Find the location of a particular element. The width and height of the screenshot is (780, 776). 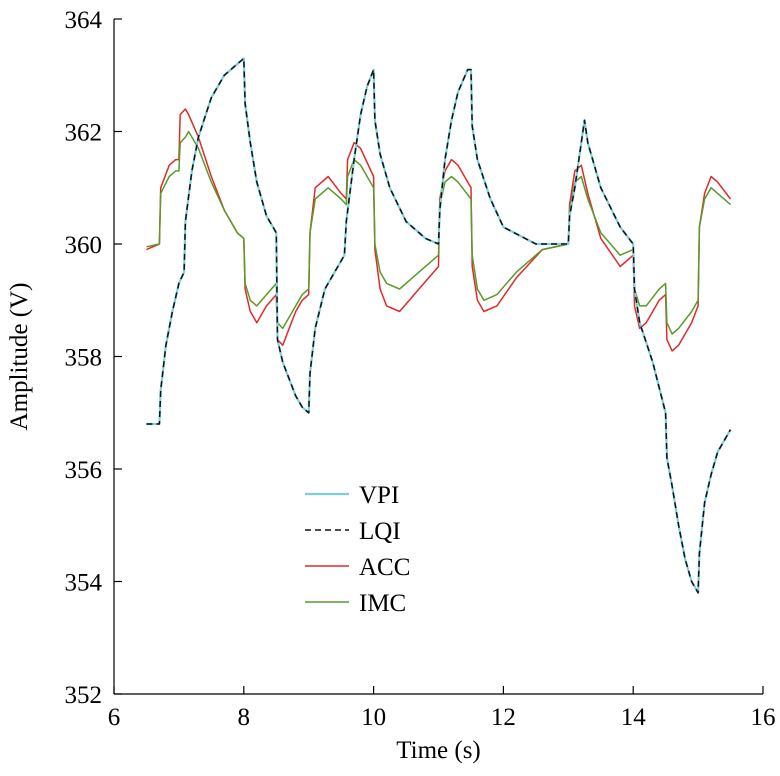

x-axis-title: Time (s) is located at coordinates (438, 750).